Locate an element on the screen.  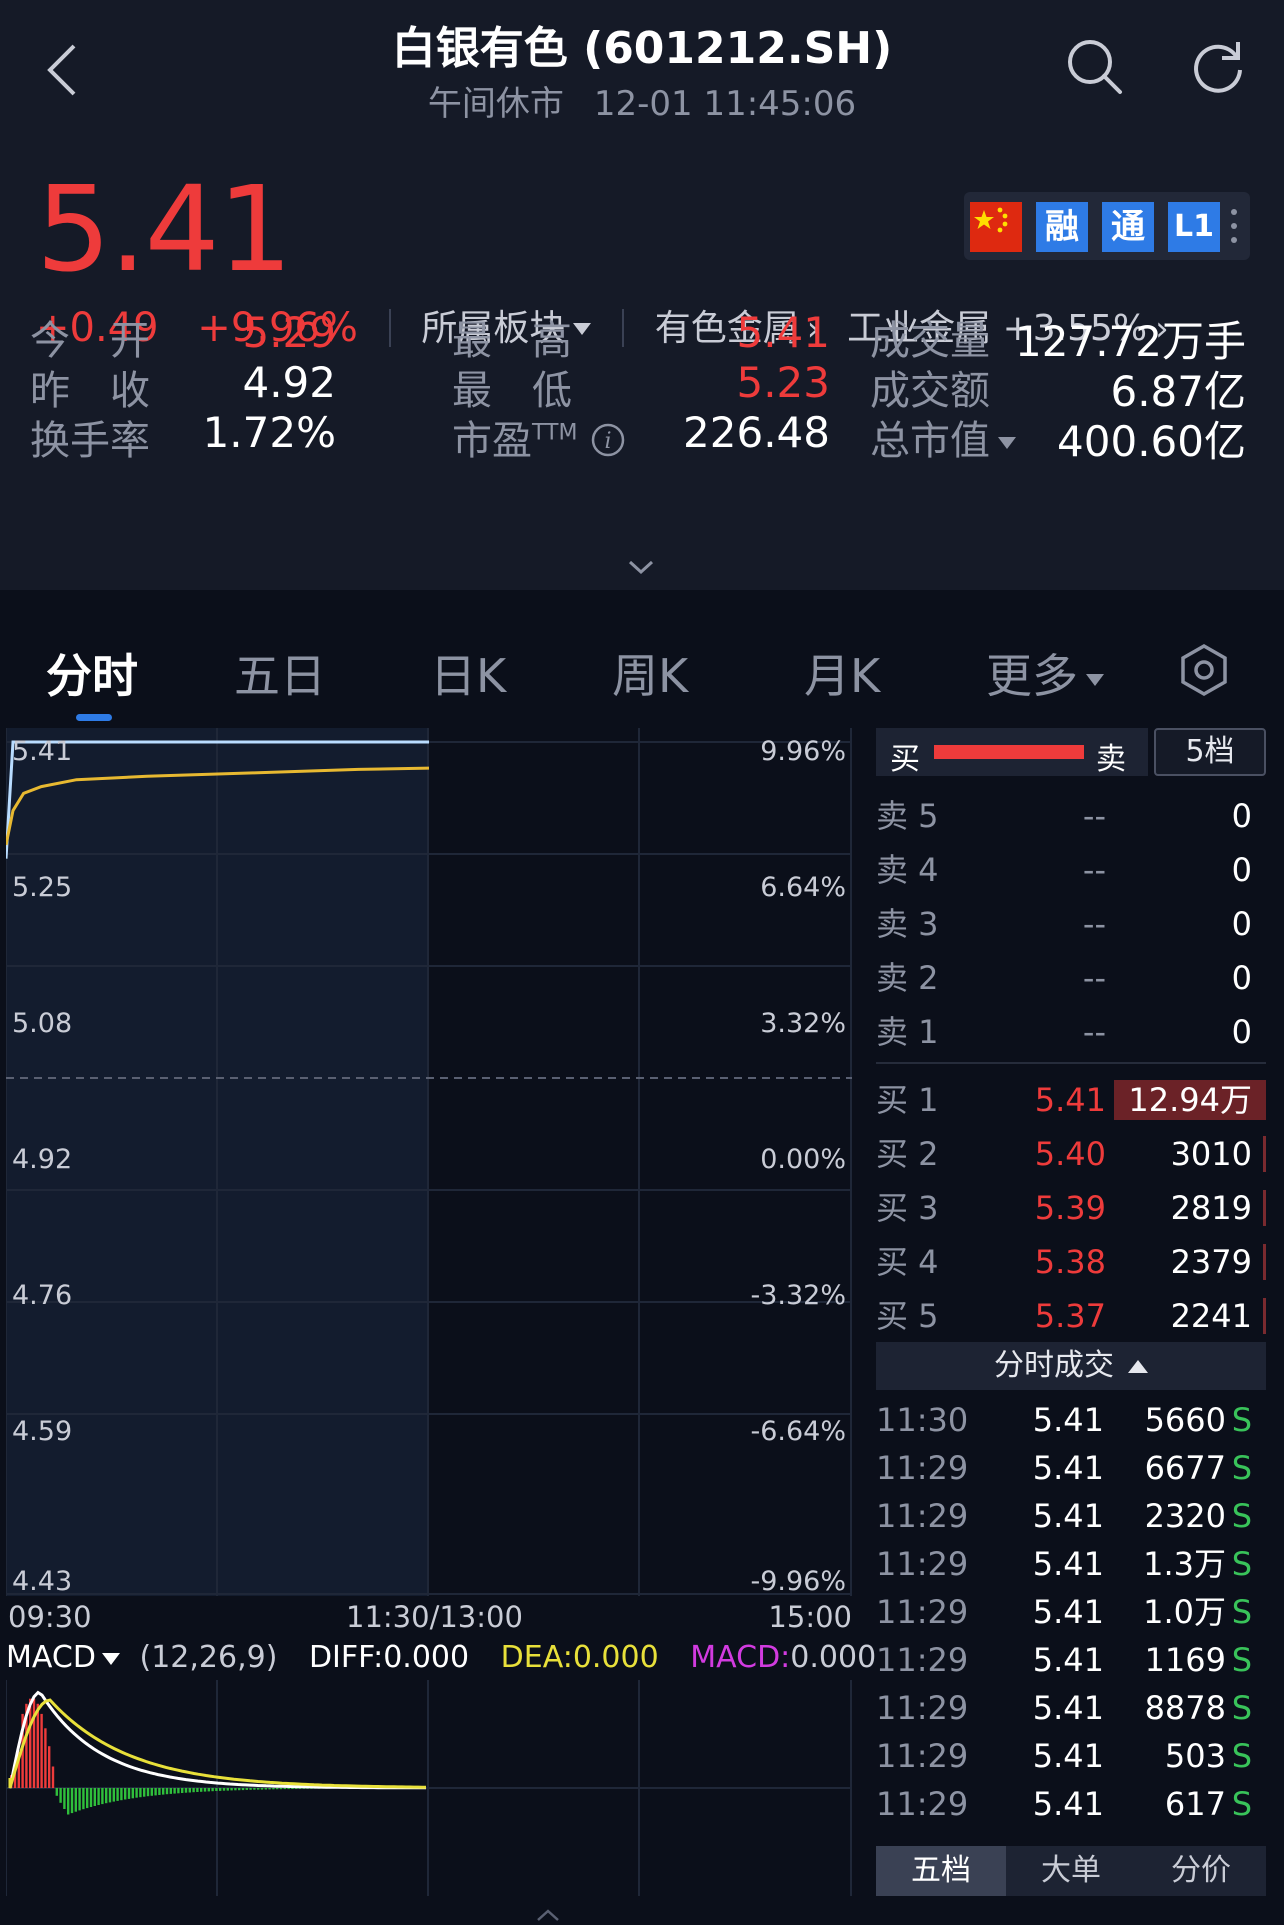
macd-chart is located at coordinates (429, 1788).